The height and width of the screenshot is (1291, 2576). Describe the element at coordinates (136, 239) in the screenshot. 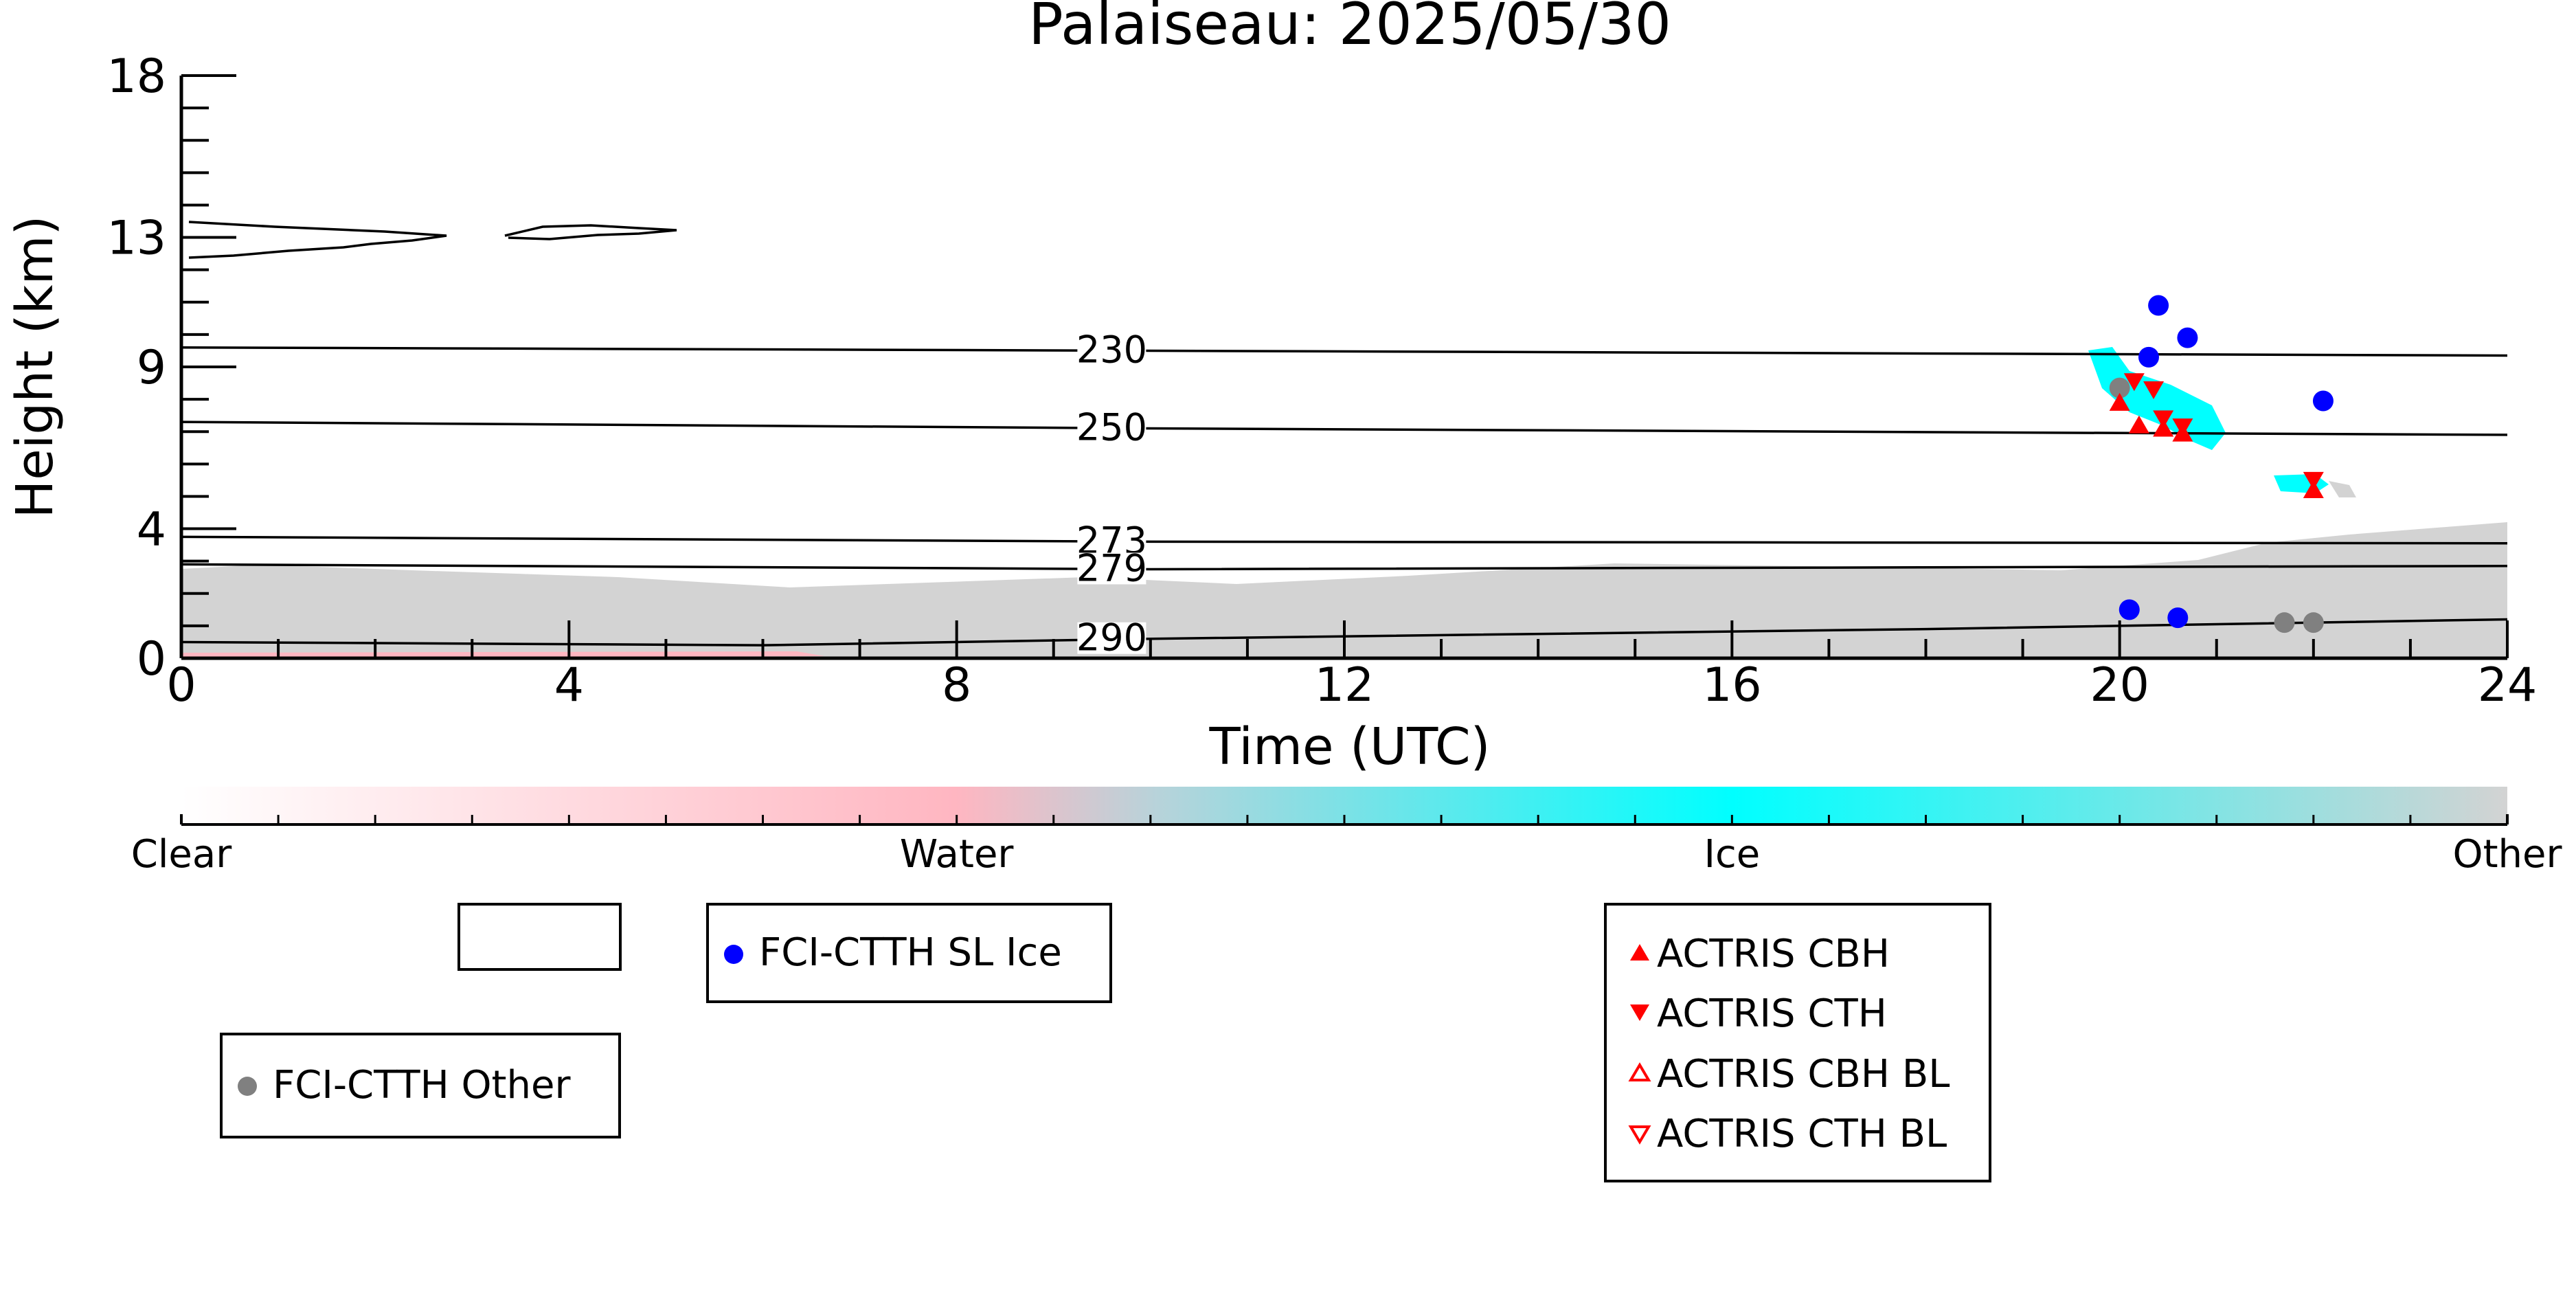

I see `y-tick-label: 13` at that location.